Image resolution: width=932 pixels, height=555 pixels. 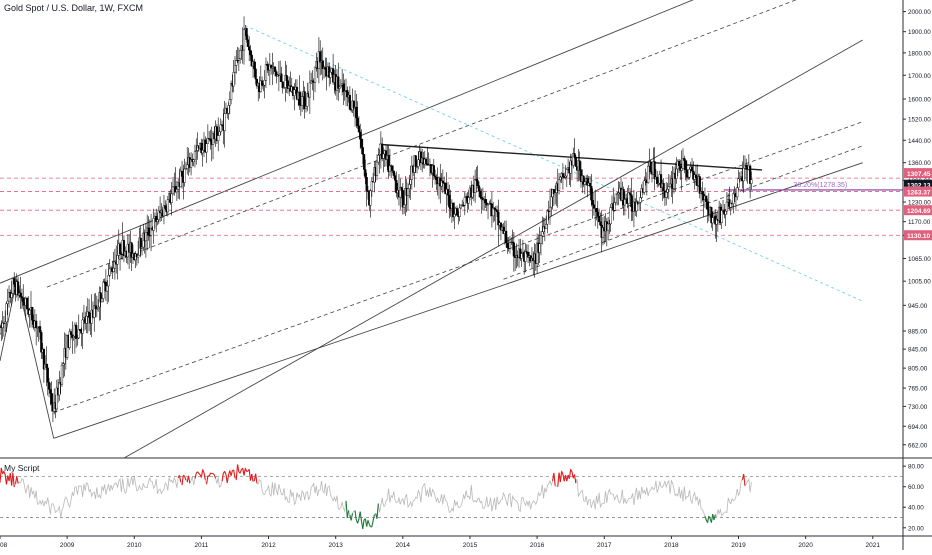 I want to click on time-tick-label: 2014, so click(x=403, y=545).